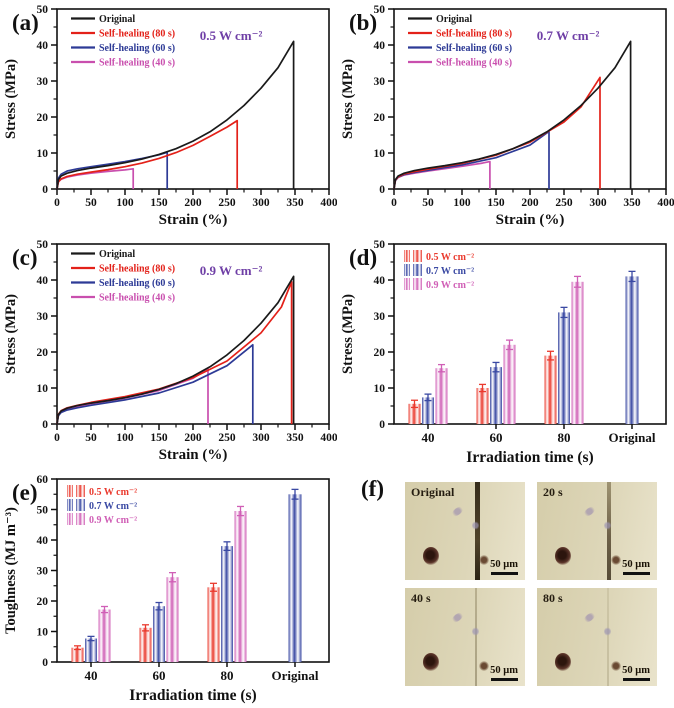 The width and height of the screenshot is (674, 708). What do you see at coordinates (25, 257) in the screenshot?
I see `panel-letter: (c)` at bounding box center [25, 257].